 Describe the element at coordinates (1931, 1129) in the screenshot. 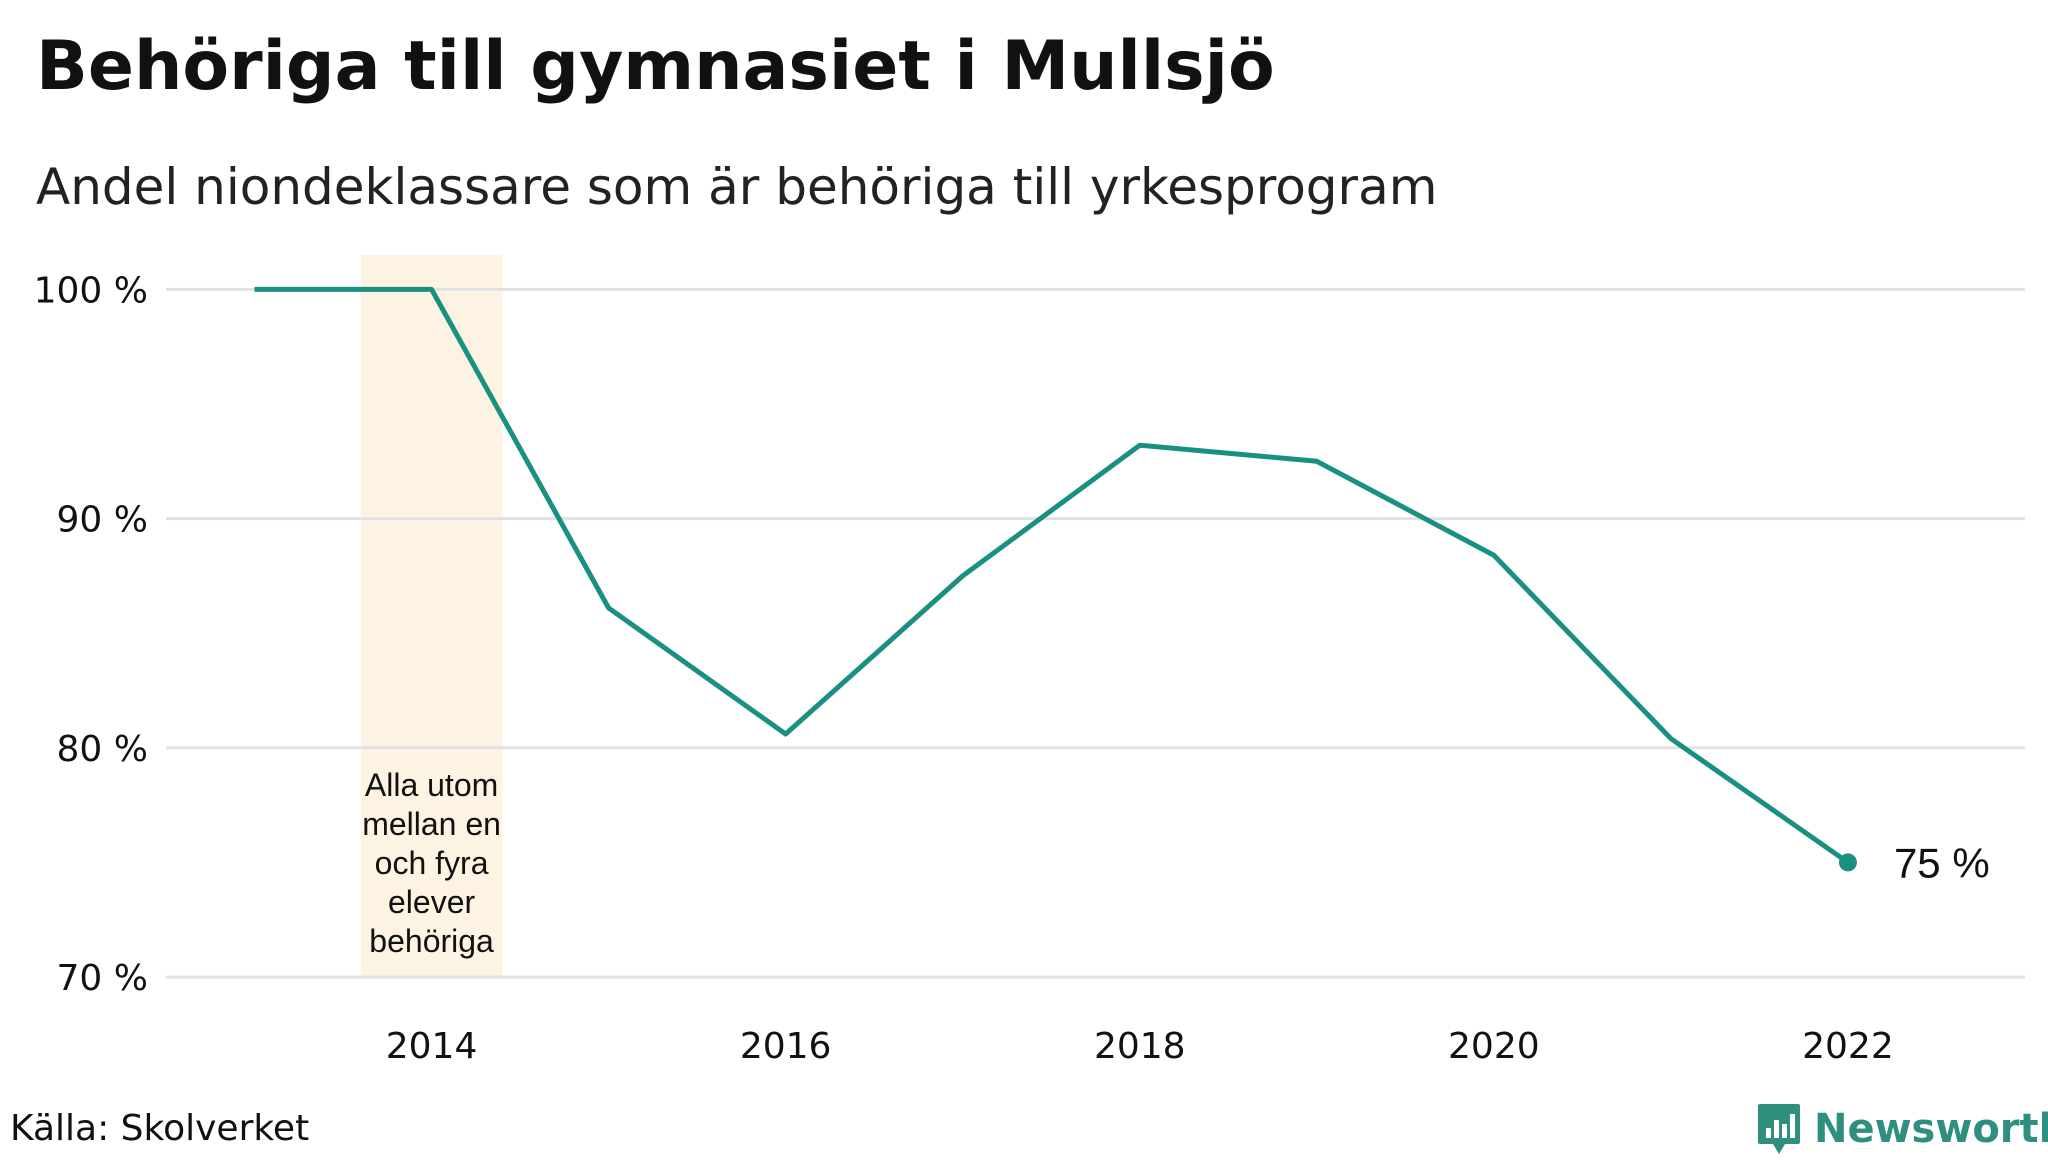

I see `brand-name: Newsworthy` at that location.